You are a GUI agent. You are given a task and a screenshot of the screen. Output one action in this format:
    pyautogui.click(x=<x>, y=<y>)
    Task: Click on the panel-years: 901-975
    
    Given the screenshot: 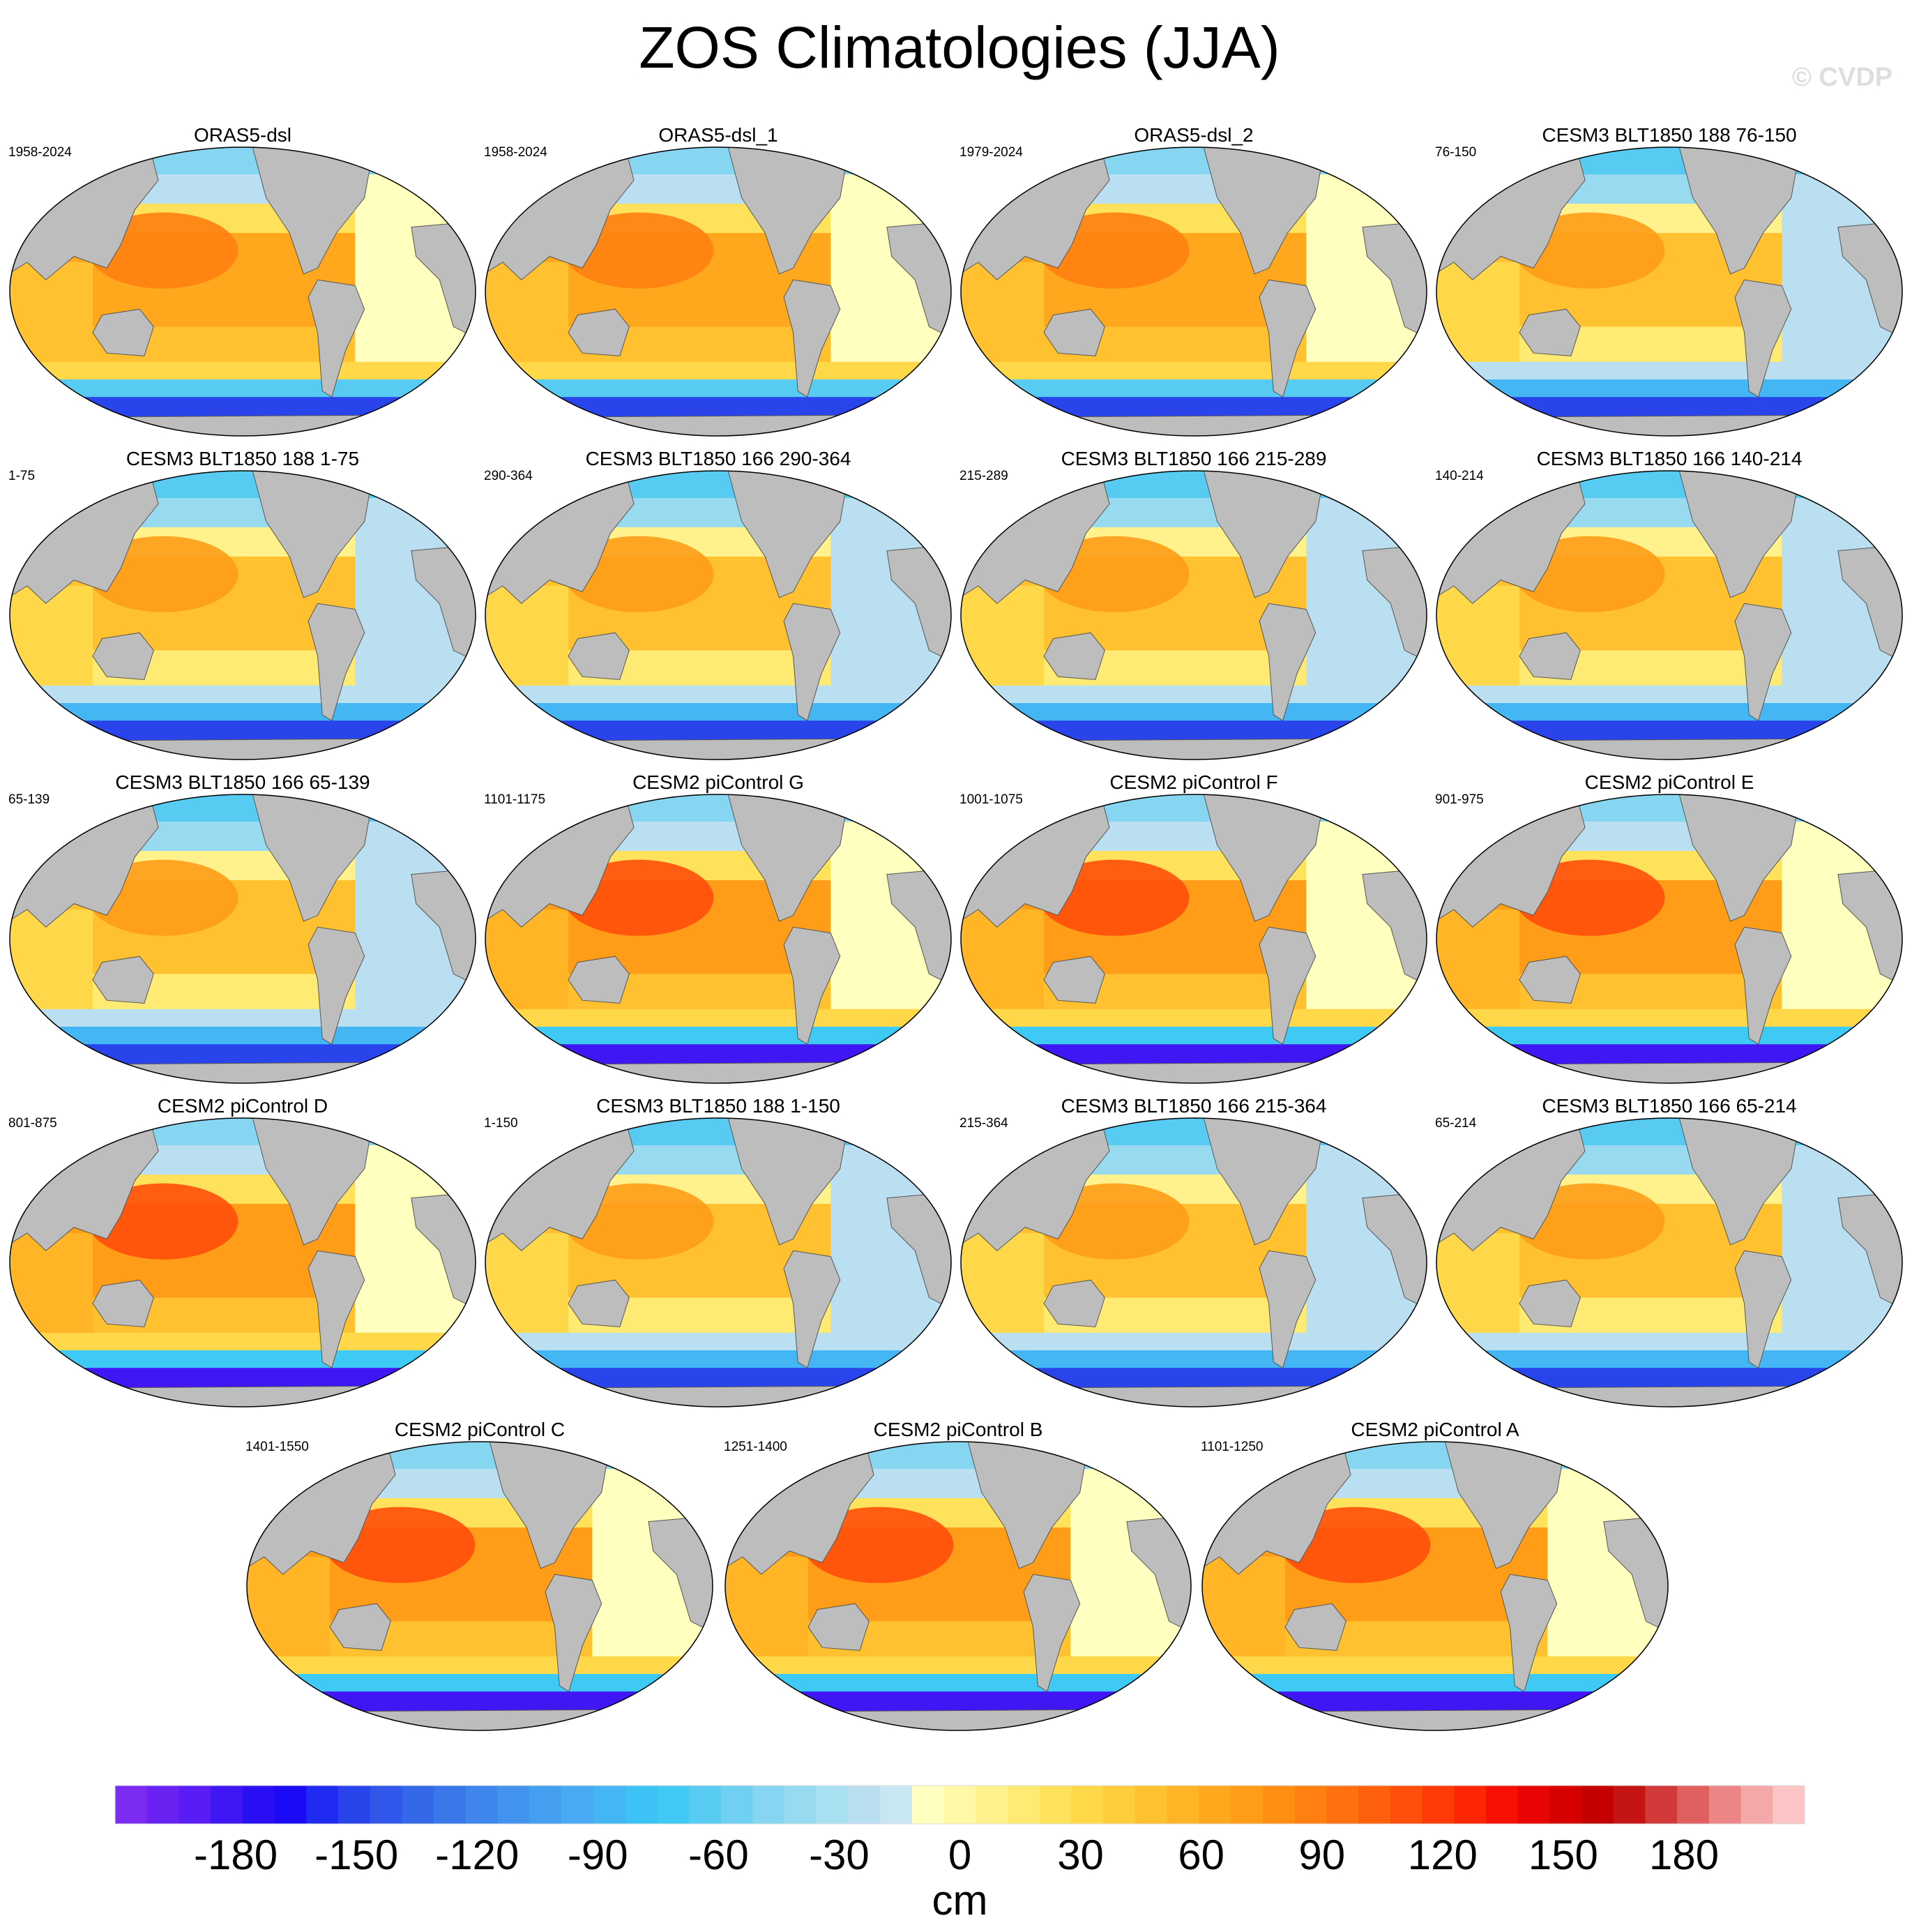 What is the action you would take?
    pyautogui.click(x=1460, y=799)
    